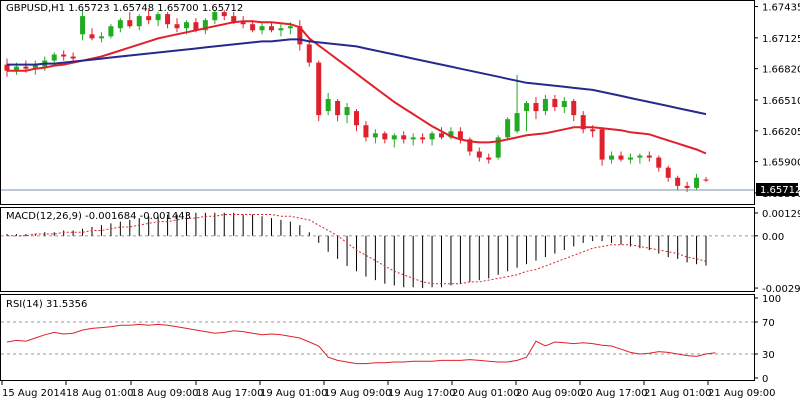  What do you see at coordinates (229, 393) in the screenshot?
I see `time-tick-label: 18 Aug 17:00` at bounding box center [229, 393].